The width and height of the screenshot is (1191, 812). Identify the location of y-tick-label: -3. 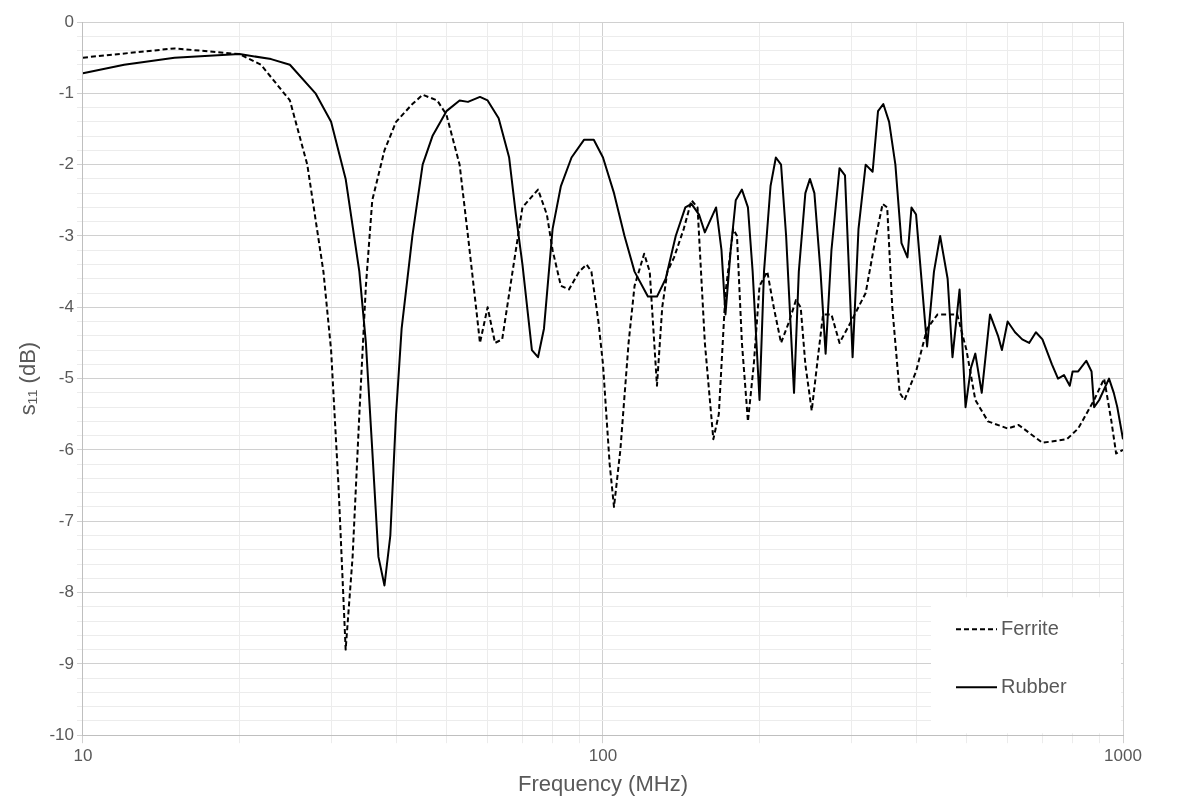
(66, 235).